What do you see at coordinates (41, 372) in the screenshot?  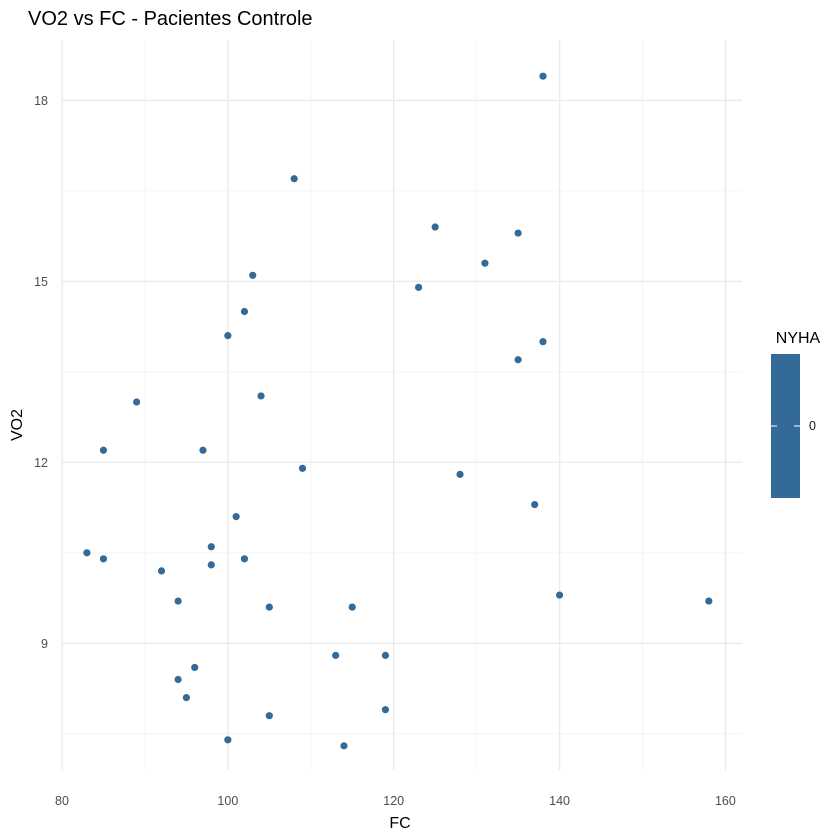 I see `y-axis-ticks: 9 12 15 18` at bounding box center [41, 372].